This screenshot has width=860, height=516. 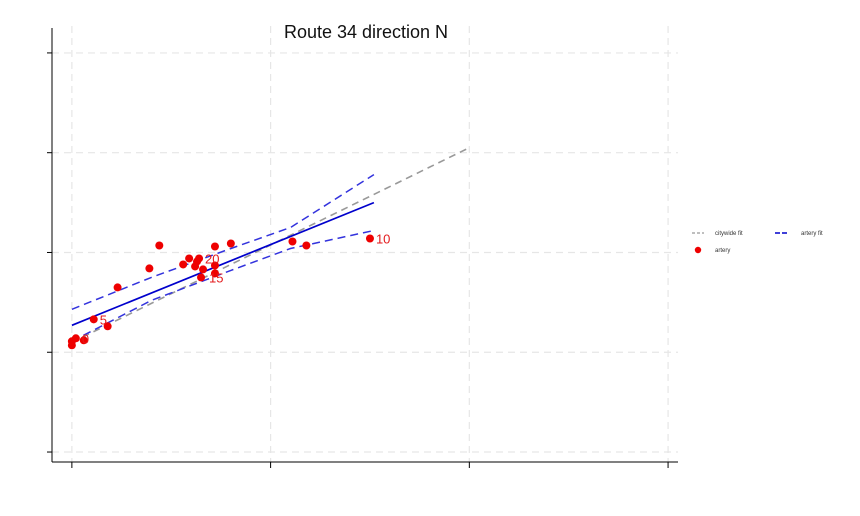 What do you see at coordinates (103, 319) in the screenshot?
I see `point-label: 5` at bounding box center [103, 319].